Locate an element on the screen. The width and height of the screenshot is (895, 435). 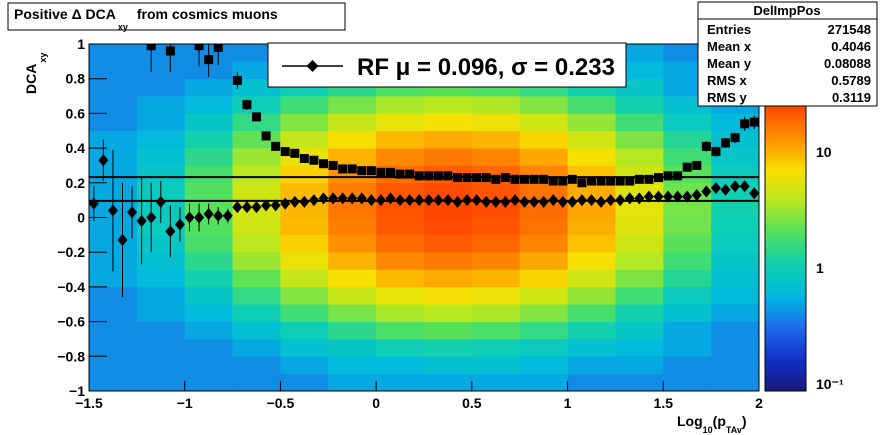
legend-marker is located at coordinates (312, 66).